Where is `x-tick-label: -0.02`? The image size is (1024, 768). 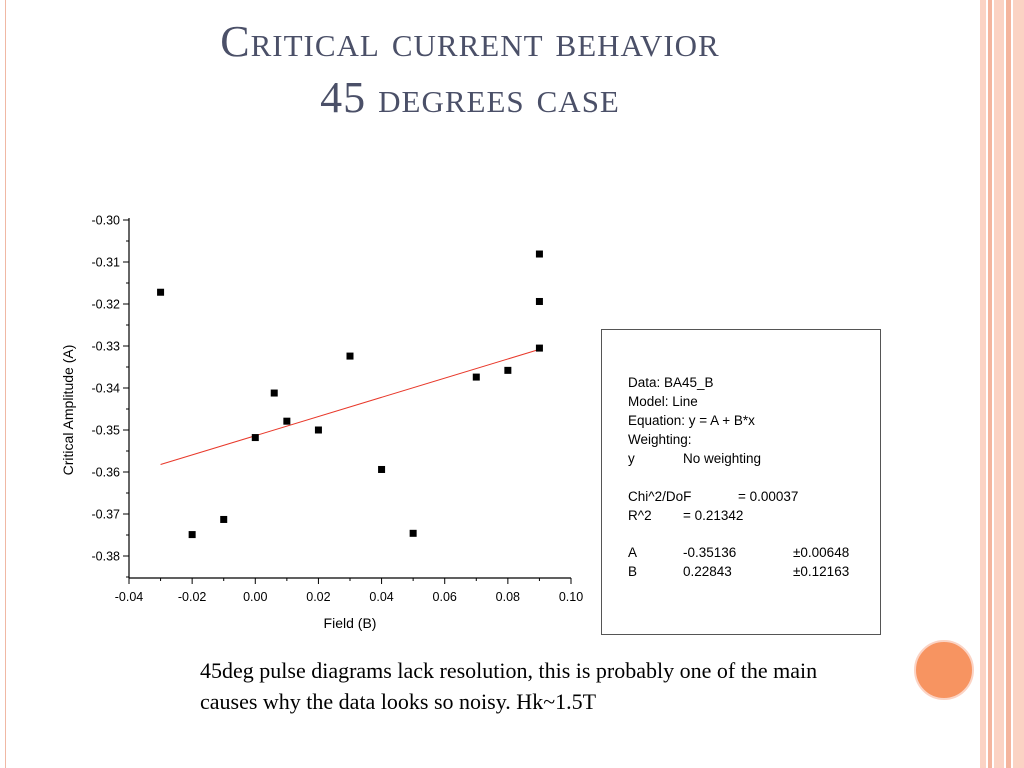
x-tick-label: -0.02 is located at coordinates (192, 597).